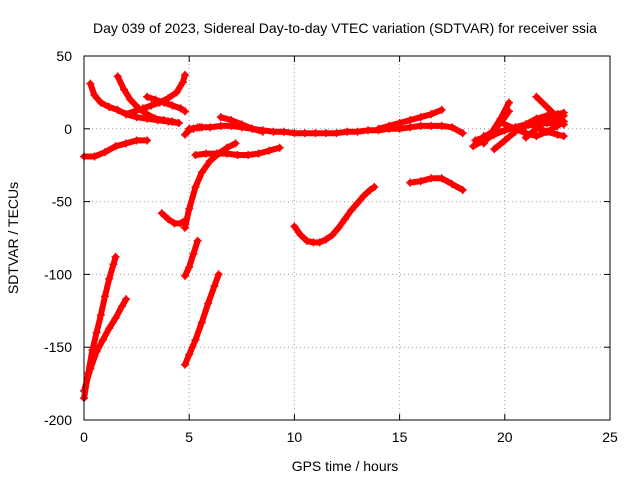 This screenshot has width=640, height=485. Describe the element at coordinates (58, 420) in the screenshot. I see `y-tick-label: -200` at that location.